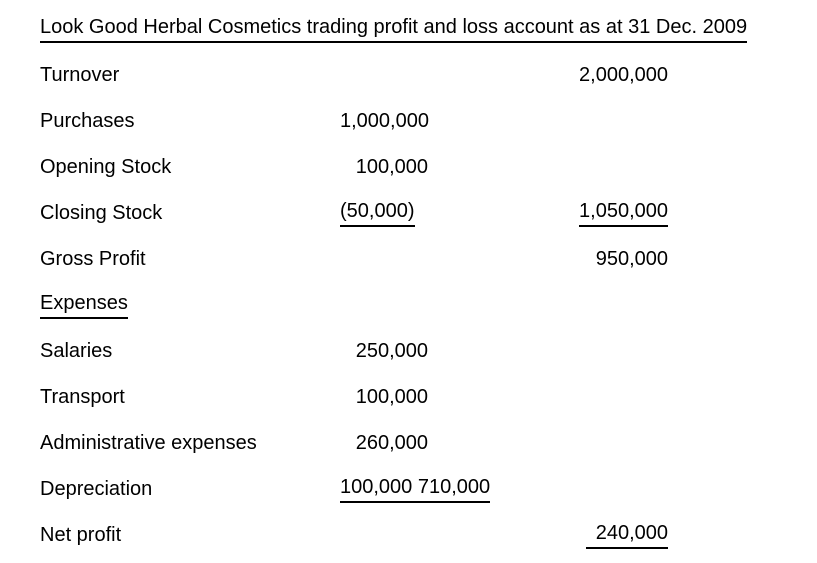 This screenshot has height=563, width=817. I want to click on transport-label: Transport, so click(82, 396).